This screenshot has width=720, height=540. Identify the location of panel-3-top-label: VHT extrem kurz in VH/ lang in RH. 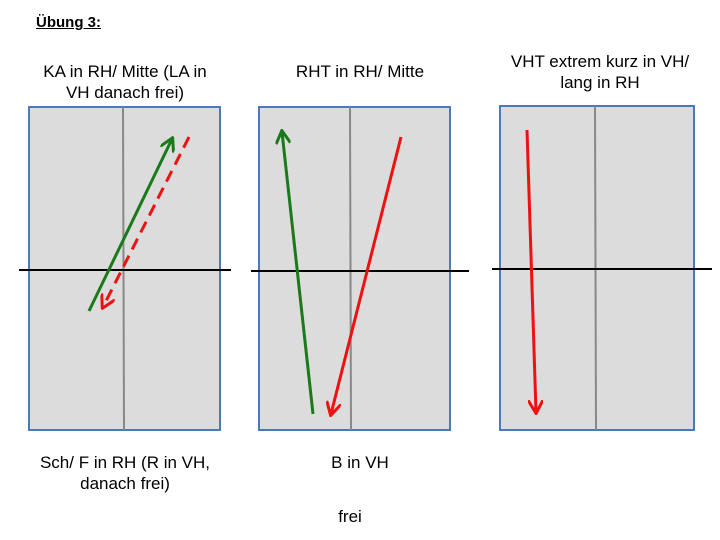
(600, 72).